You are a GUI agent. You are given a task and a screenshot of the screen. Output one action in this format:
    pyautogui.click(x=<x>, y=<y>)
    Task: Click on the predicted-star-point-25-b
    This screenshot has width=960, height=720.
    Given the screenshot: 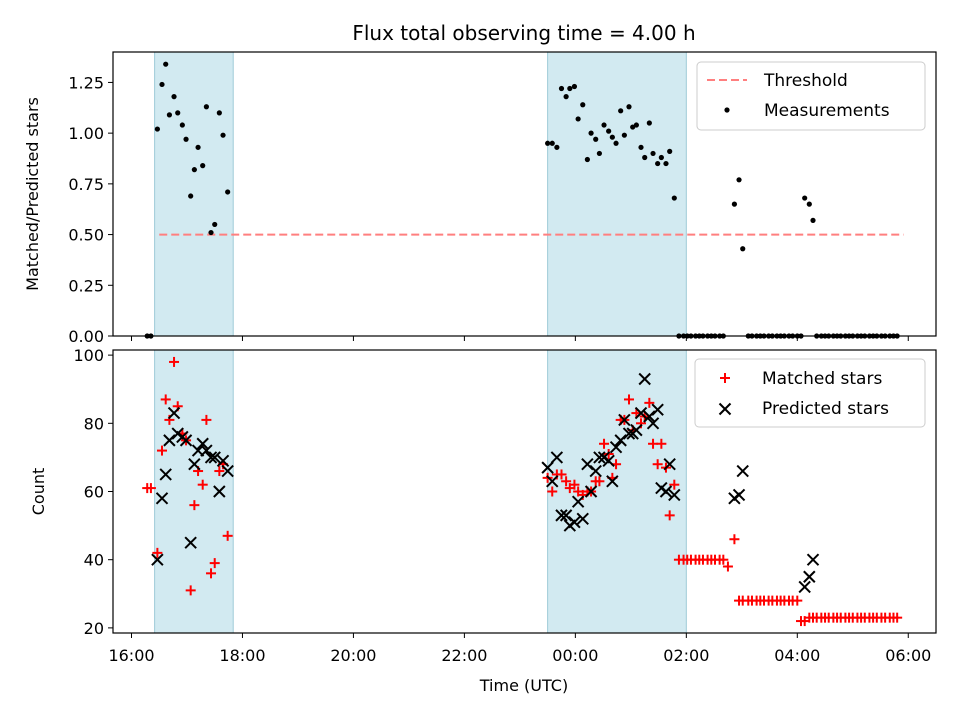 What is the action you would take?
    pyautogui.click(x=578, y=501)
    